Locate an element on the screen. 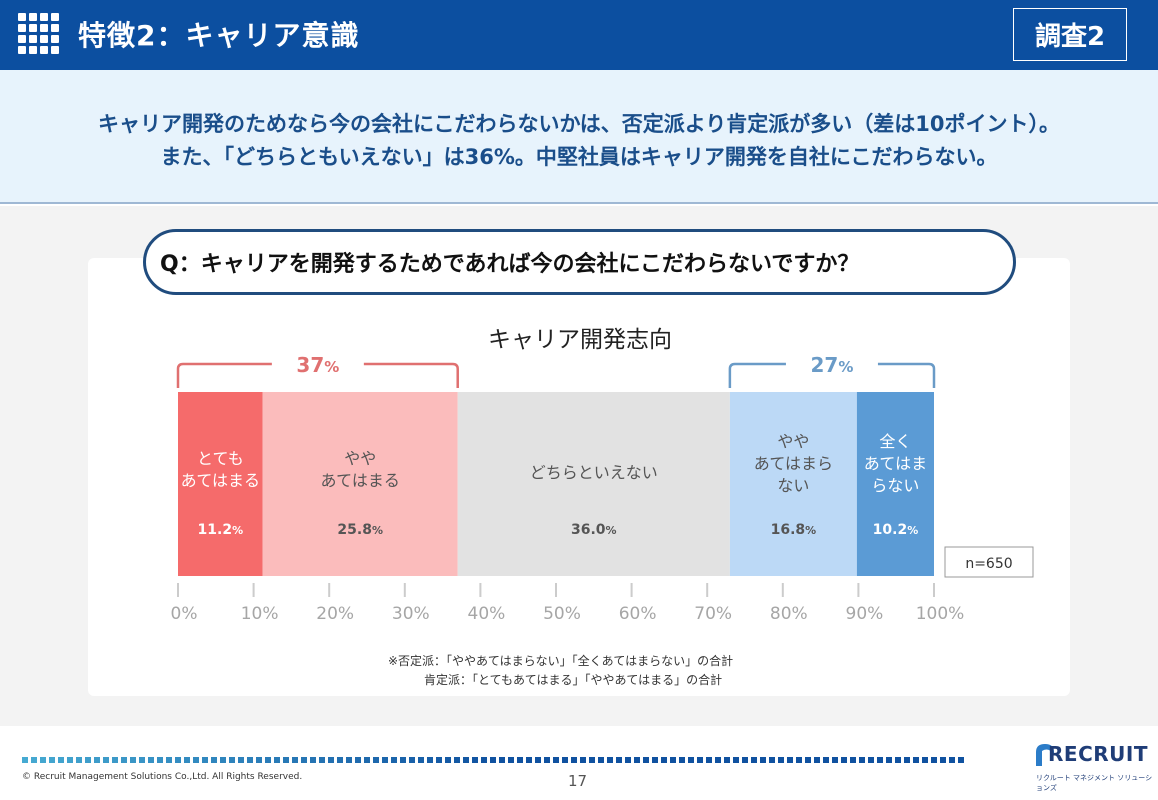 The image size is (1158, 800). x-tick-label: 0% is located at coordinates (184, 614).